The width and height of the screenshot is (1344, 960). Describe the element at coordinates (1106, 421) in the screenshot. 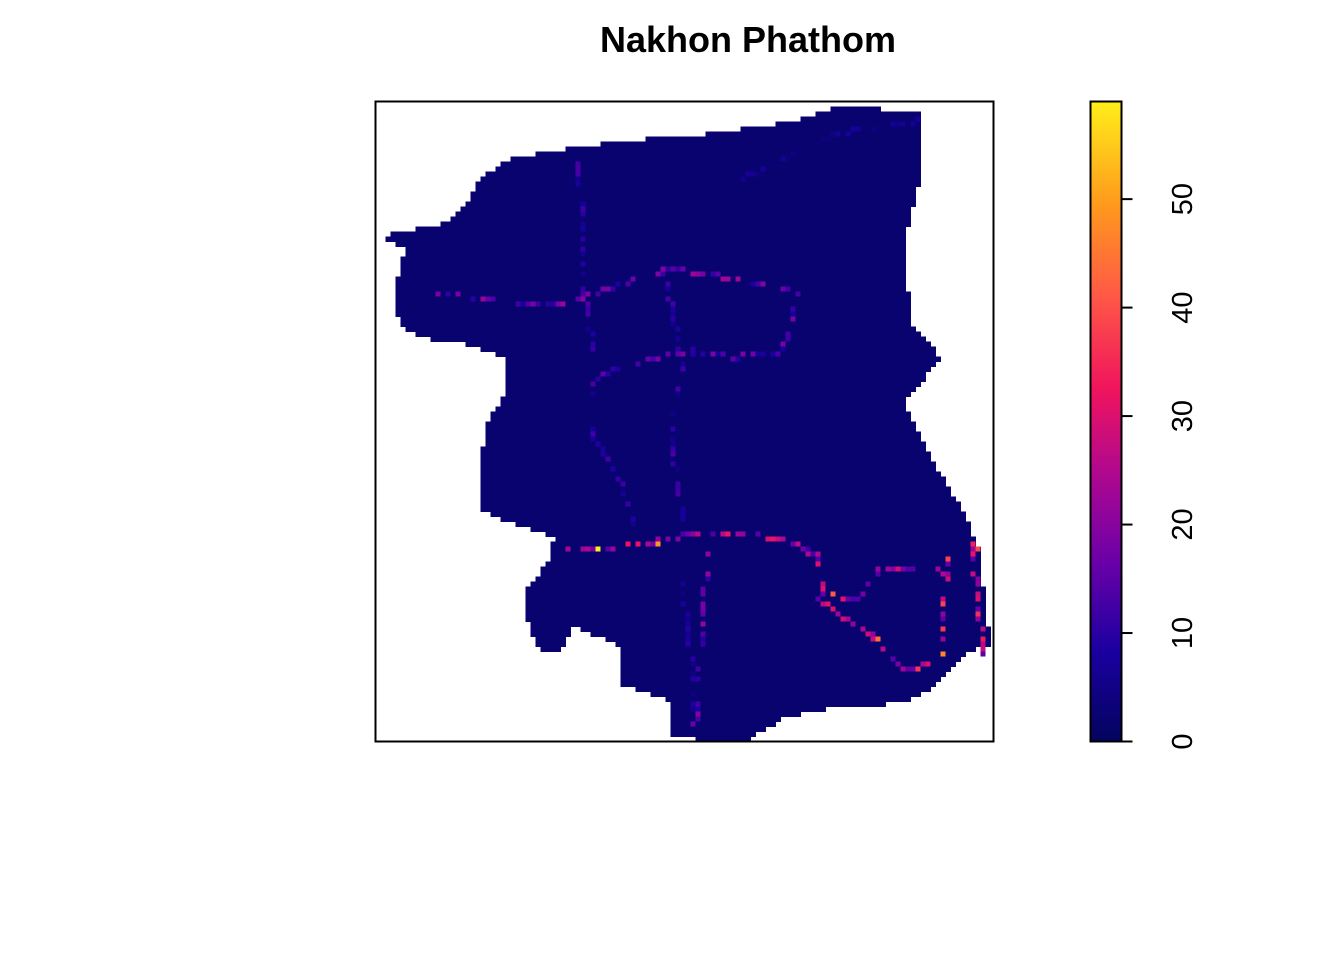

I see `colorbar` at that location.